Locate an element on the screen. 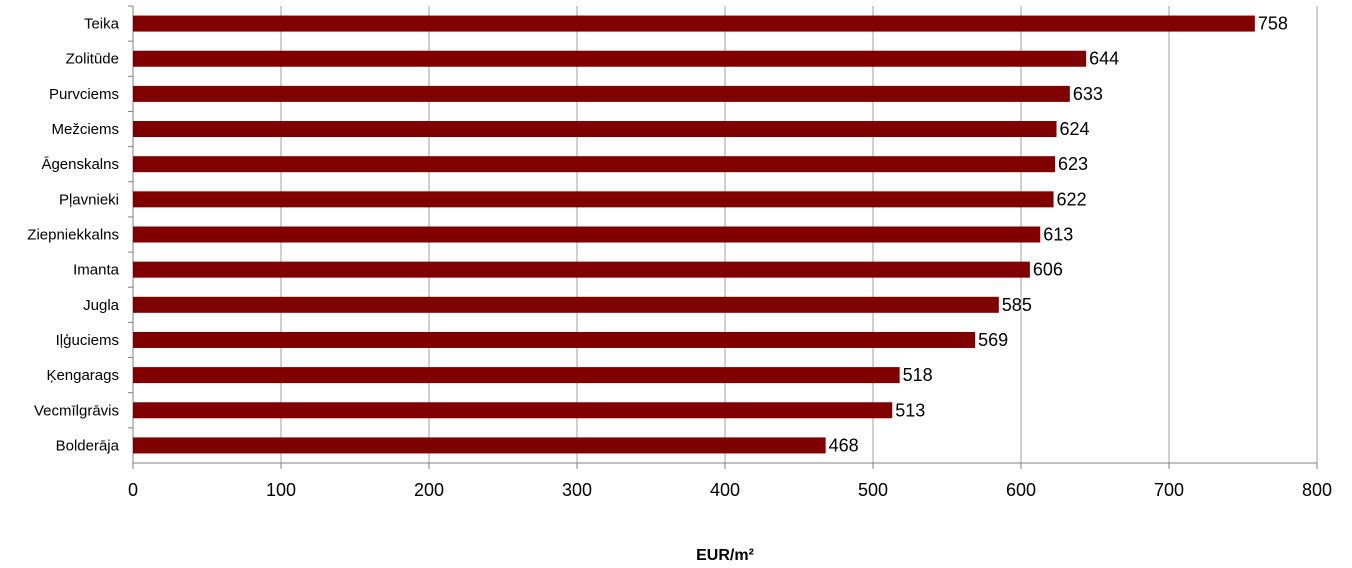 Image resolution: width=1352 pixels, height=568 pixels. x-tick-label: 200 is located at coordinates (429, 490).